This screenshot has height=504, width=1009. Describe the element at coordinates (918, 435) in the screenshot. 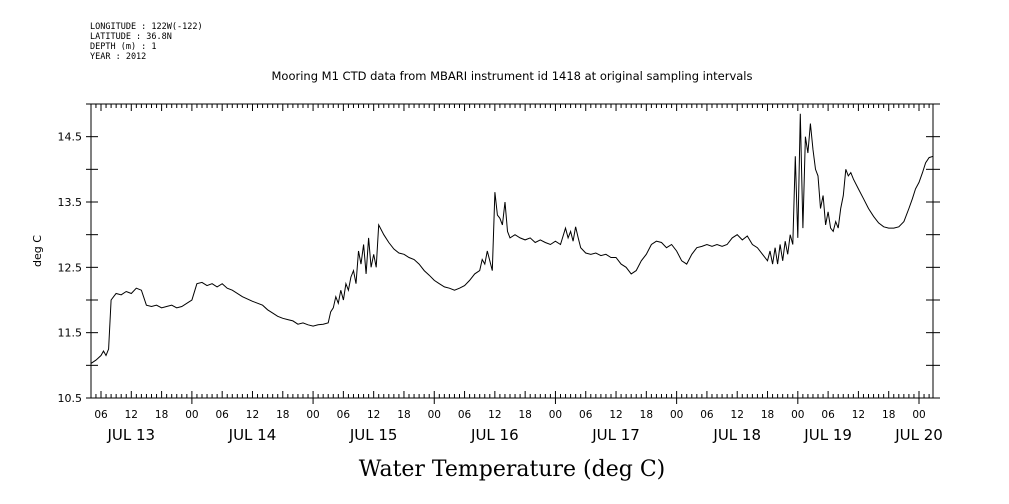

I see `date-label: JUL 20` at that location.